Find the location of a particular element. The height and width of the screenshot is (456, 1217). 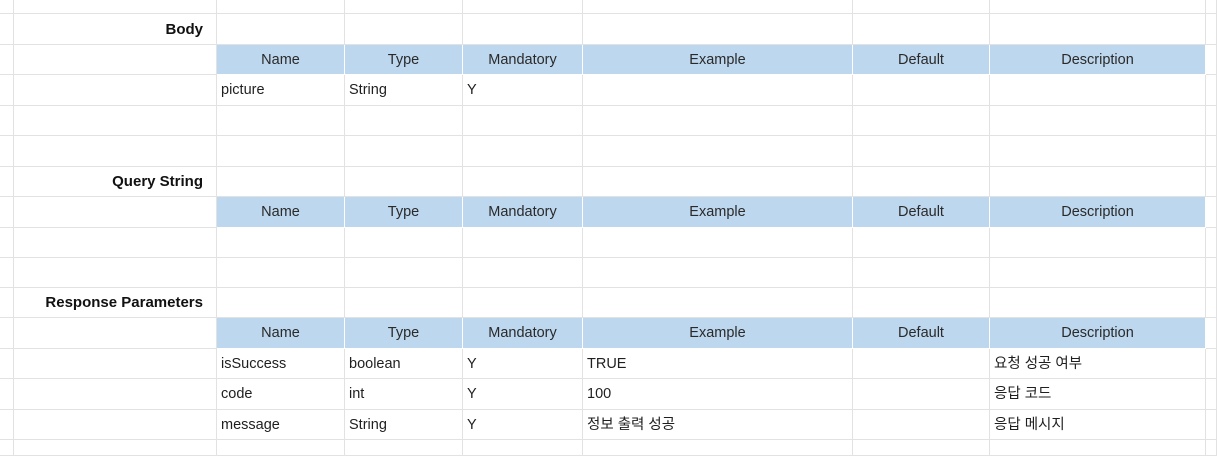

table-cell-example is located at coordinates (718, 90).